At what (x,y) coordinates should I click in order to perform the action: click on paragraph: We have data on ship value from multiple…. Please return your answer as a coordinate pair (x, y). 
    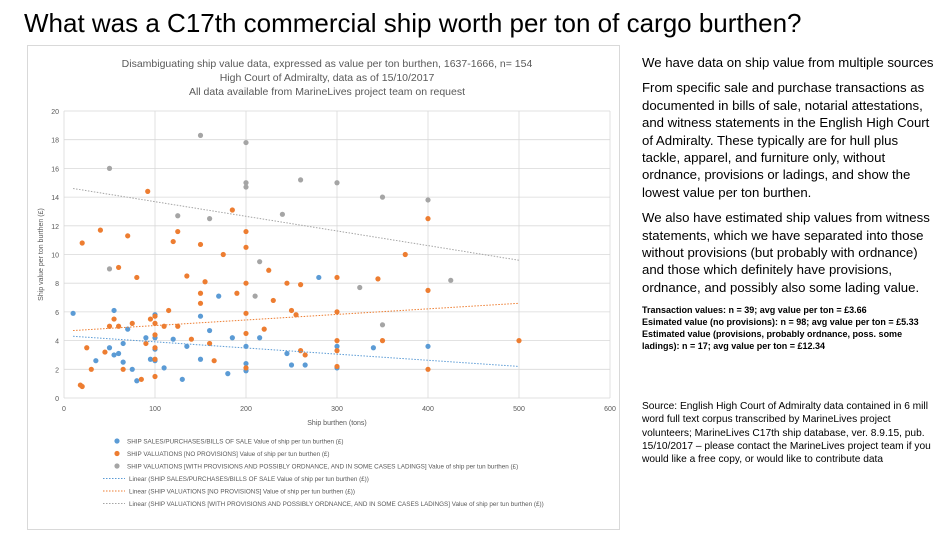
    Looking at the image, I should click on (788, 62).